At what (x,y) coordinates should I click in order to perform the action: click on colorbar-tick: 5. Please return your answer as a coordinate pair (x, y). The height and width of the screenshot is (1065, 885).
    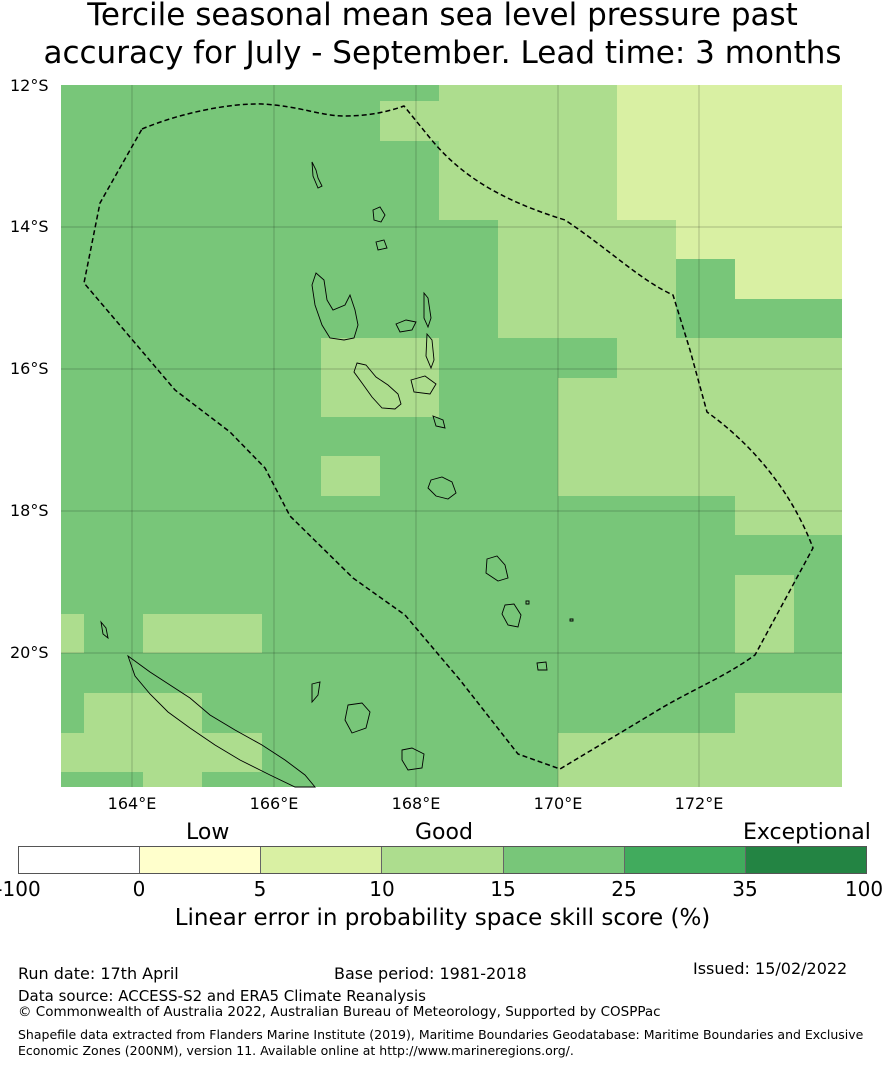
    Looking at the image, I should click on (260, 889).